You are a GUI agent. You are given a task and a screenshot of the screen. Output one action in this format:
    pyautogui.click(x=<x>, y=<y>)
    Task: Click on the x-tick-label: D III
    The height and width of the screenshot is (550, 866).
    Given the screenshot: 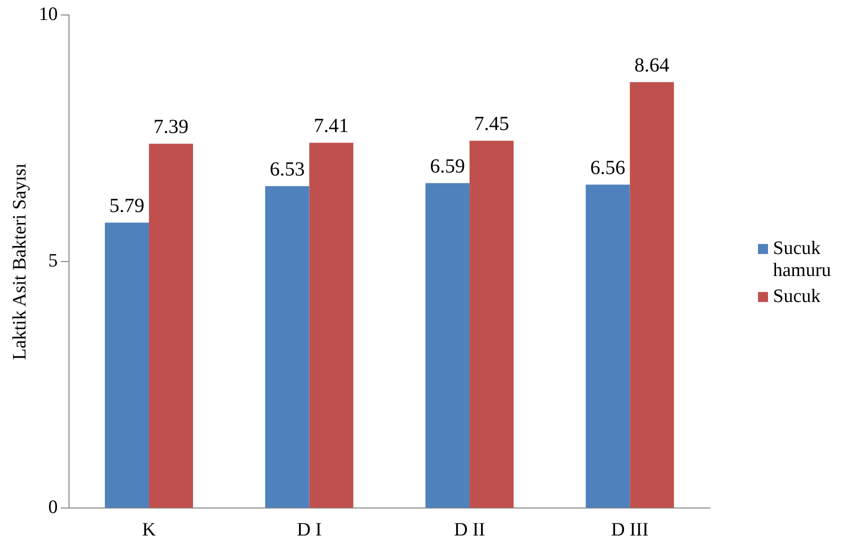 What is the action you would take?
    pyautogui.click(x=630, y=530)
    